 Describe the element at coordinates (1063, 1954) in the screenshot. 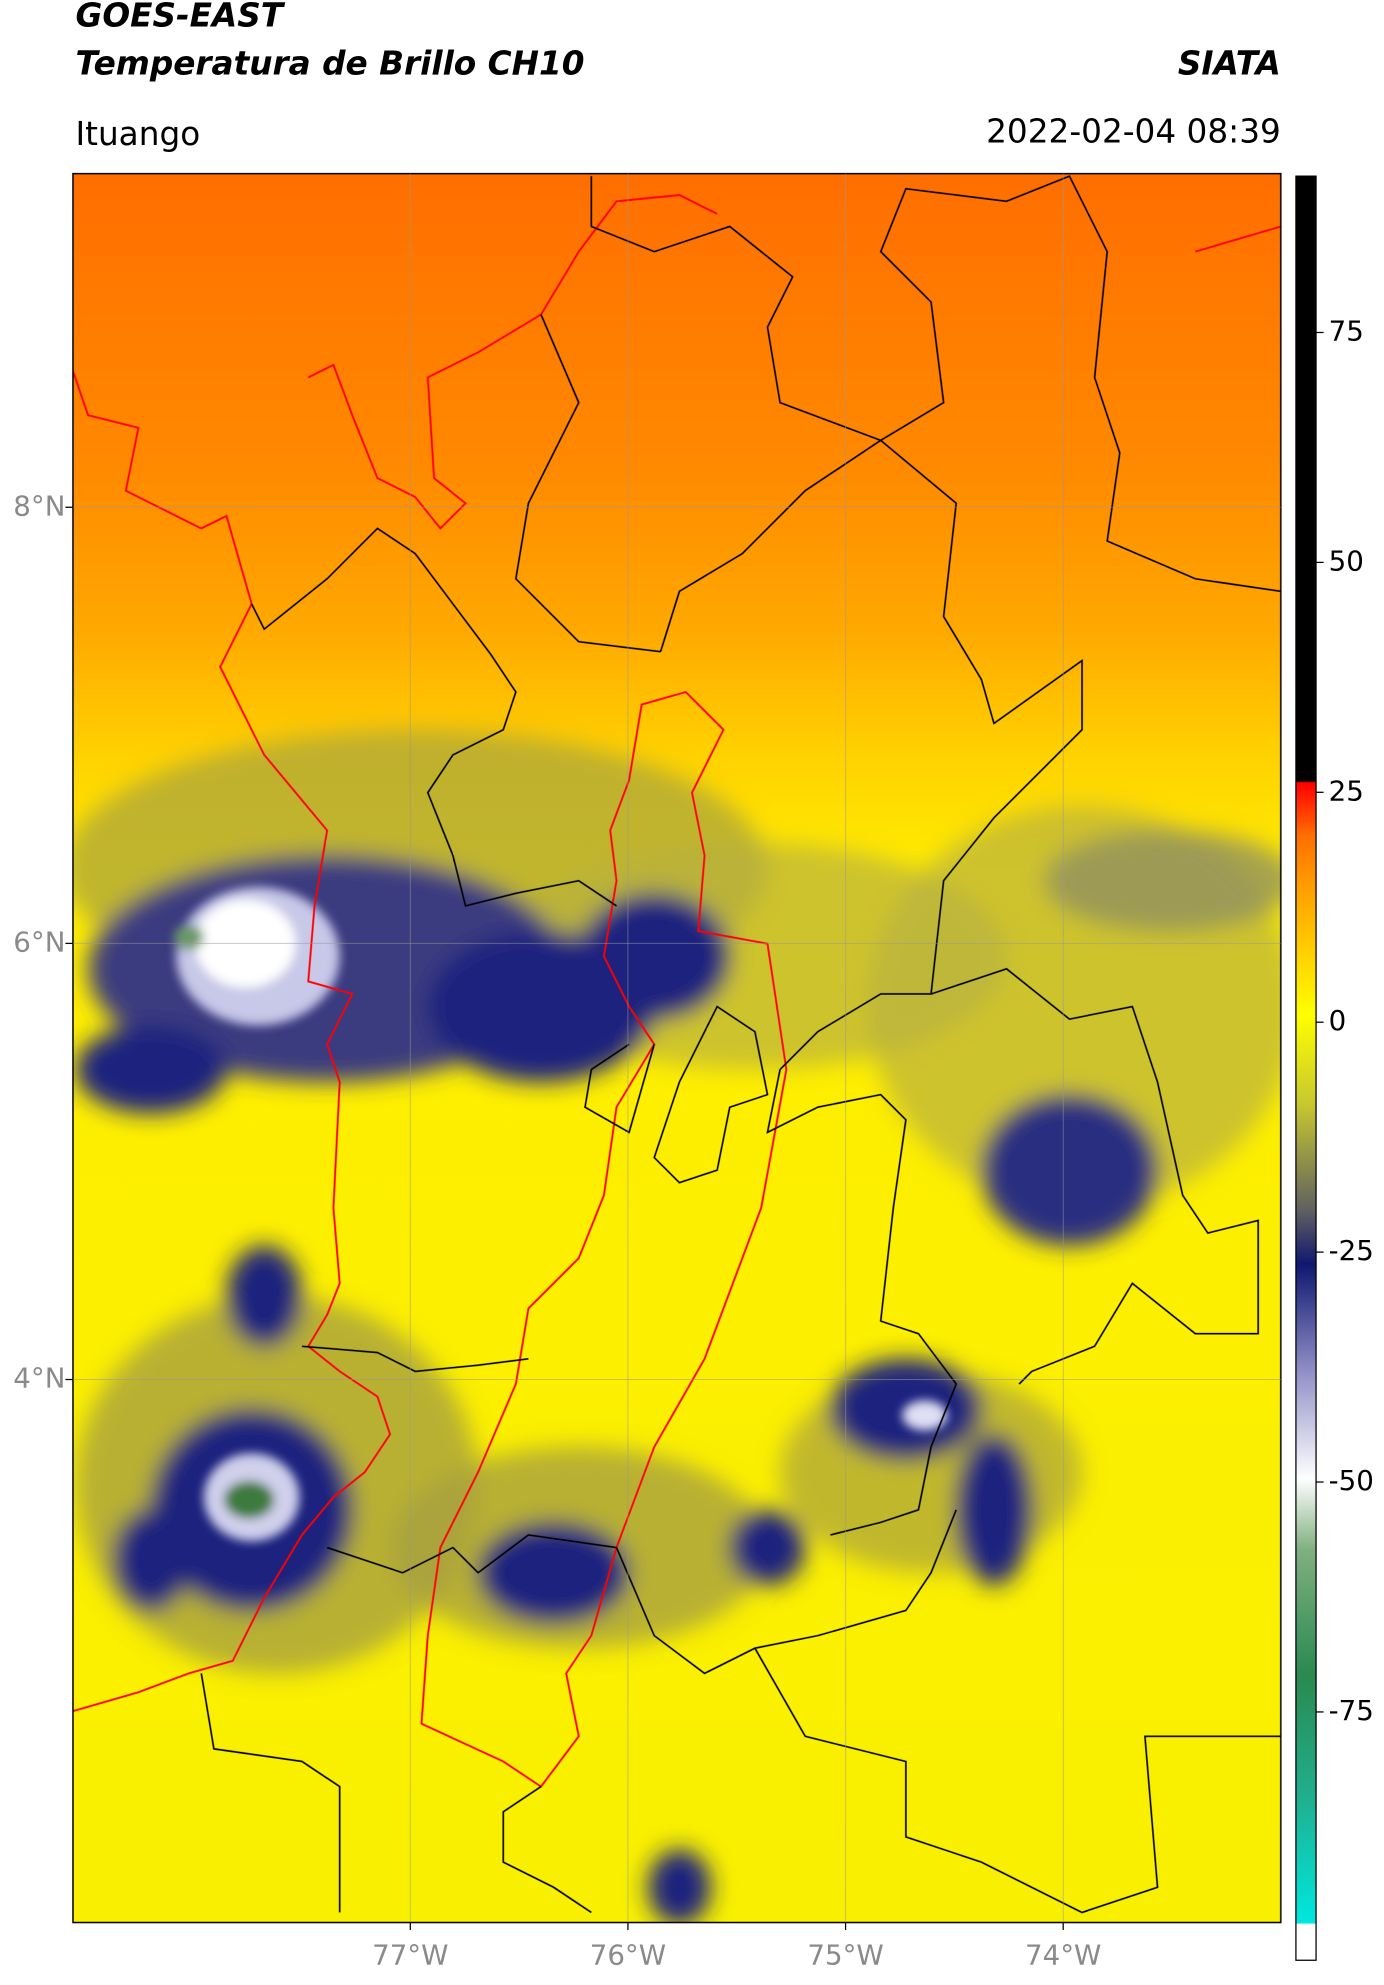

I see `x-tick-label: 74°W` at that location.